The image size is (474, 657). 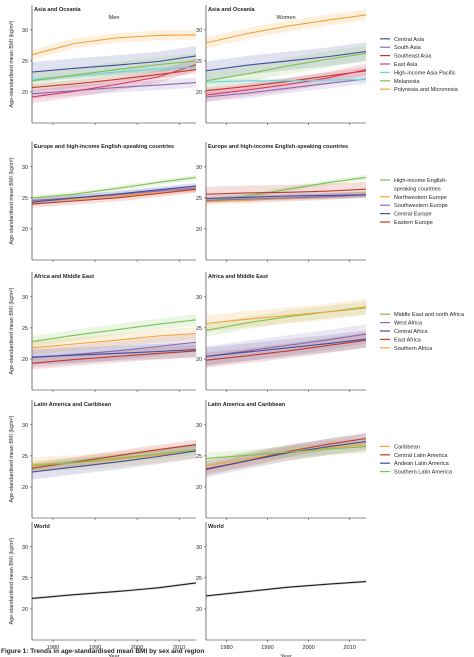 I want to click on panel-men-4: World 20 25 30 1980 1990 2000 2010 Year, so click(x=109, y=589).